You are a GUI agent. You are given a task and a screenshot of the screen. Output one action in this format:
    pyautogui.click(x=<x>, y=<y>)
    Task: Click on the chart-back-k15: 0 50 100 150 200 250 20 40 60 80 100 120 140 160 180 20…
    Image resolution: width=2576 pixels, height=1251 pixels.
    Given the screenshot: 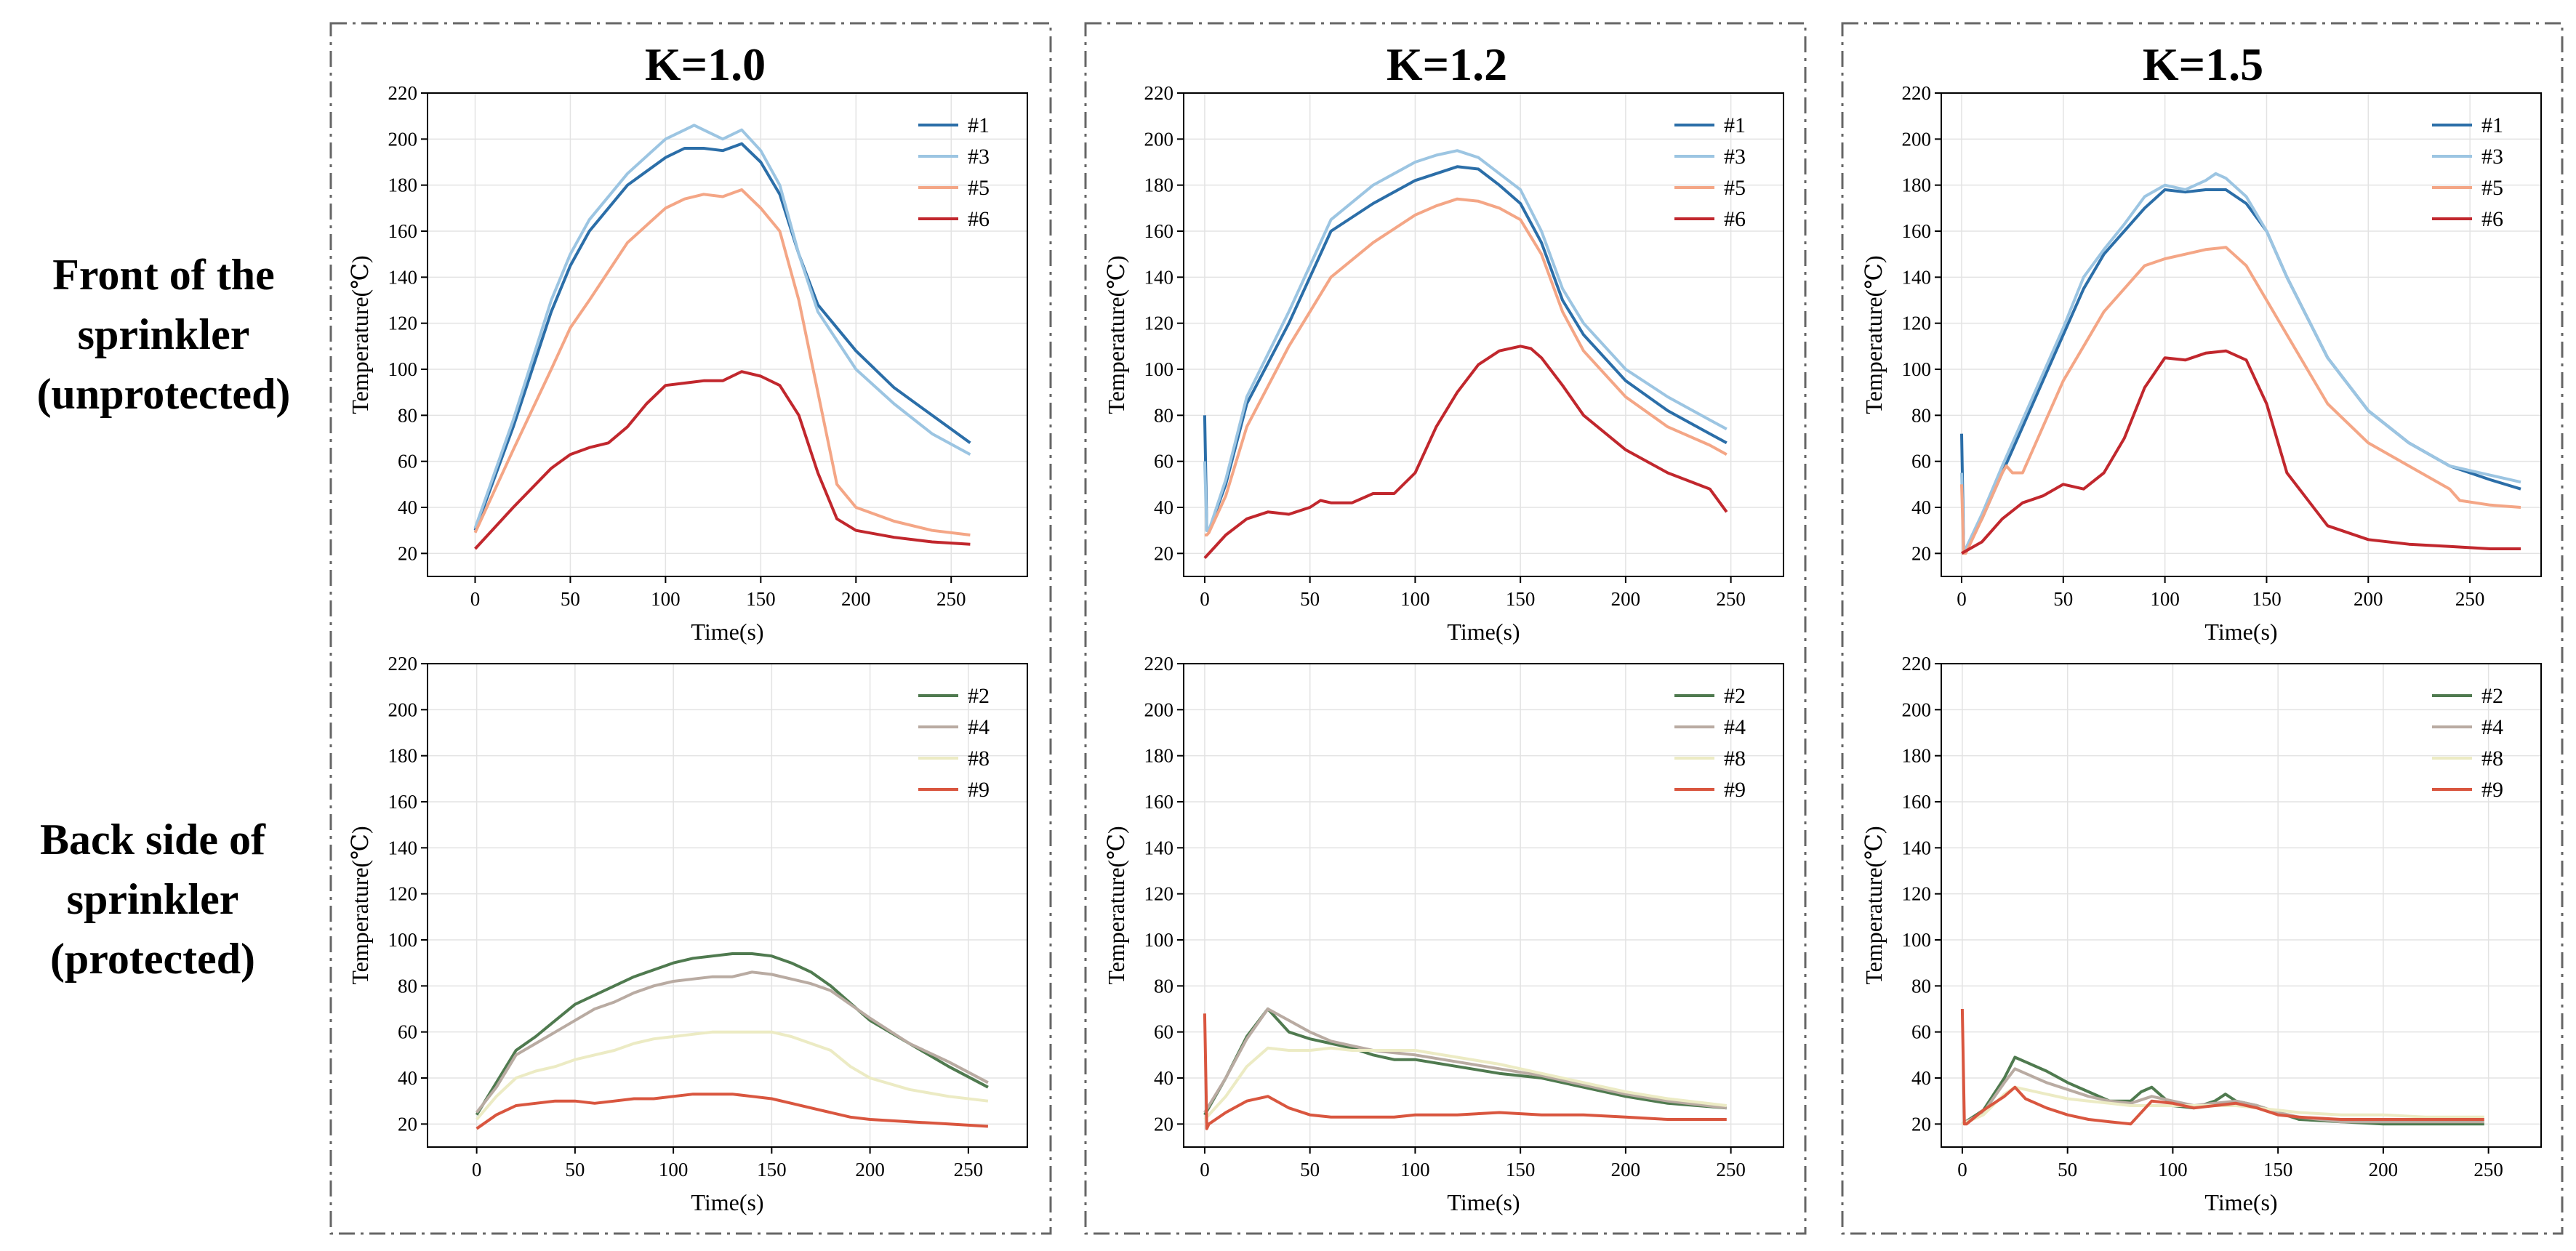 What is the action you would take?
    pyautogui.click(x=2201, y=934)
    